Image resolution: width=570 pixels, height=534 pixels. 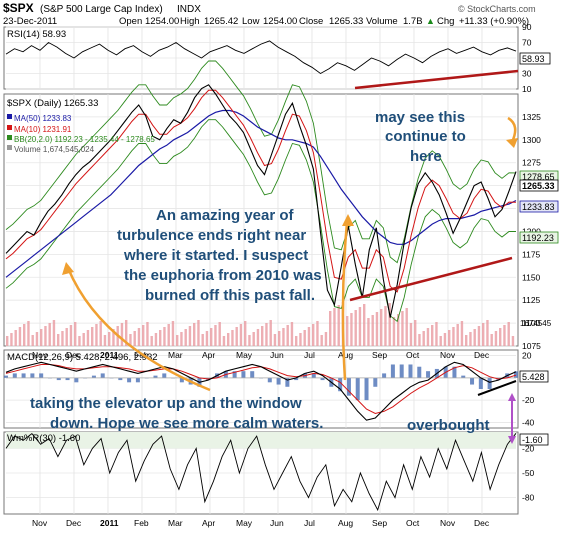 I want to click on willr-tick-label: -80, so click(x=528, y=498).